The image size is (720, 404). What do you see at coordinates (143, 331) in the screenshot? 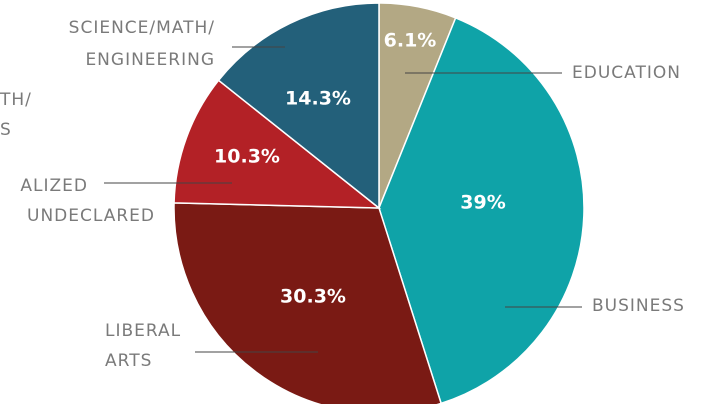
I see `category-label: LIBERAL` at bounding box center [143, 331].